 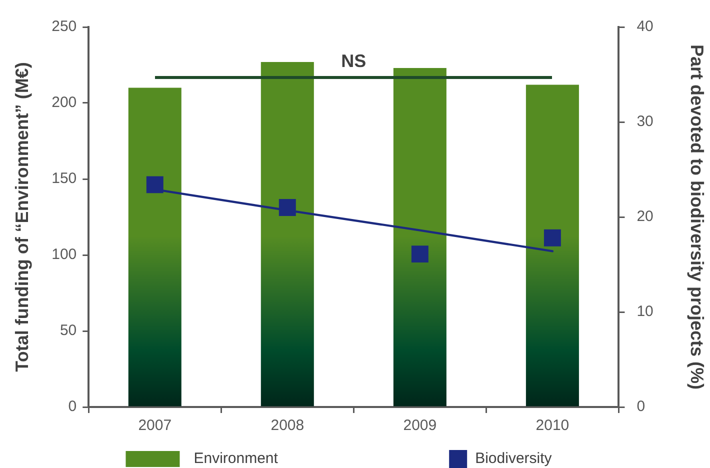 I want to click on y-tick-label: 0, so click(x=72, y=407).